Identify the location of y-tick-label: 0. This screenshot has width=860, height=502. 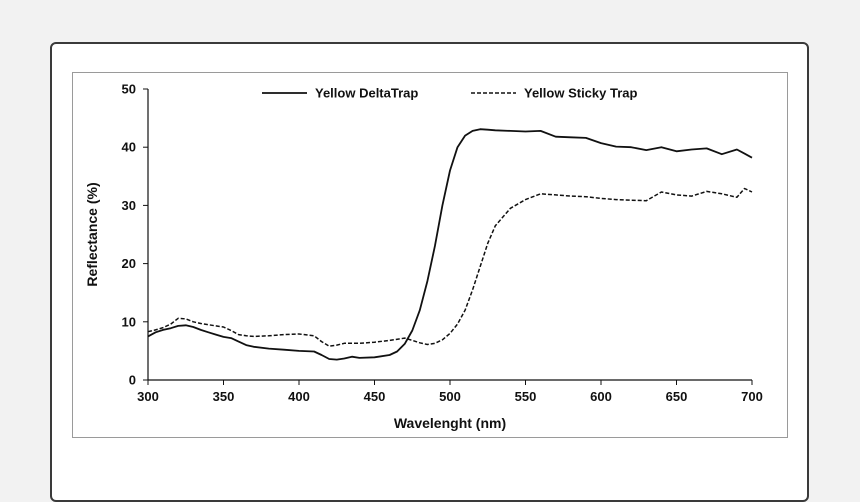
(132, 380).